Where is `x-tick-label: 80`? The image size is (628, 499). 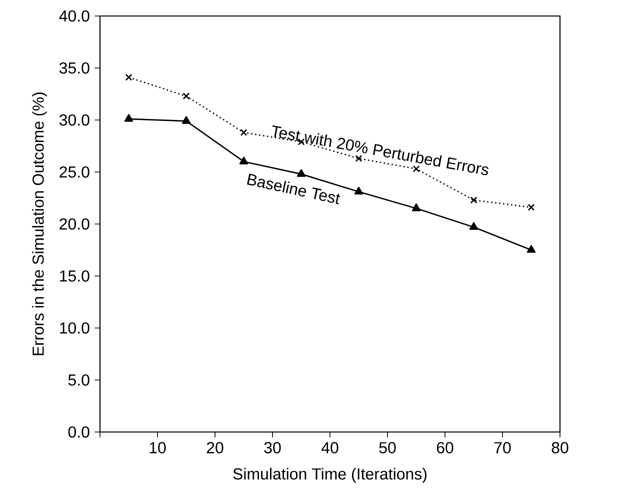
x-tick-label: 80 is located at coordinates (560, 448).